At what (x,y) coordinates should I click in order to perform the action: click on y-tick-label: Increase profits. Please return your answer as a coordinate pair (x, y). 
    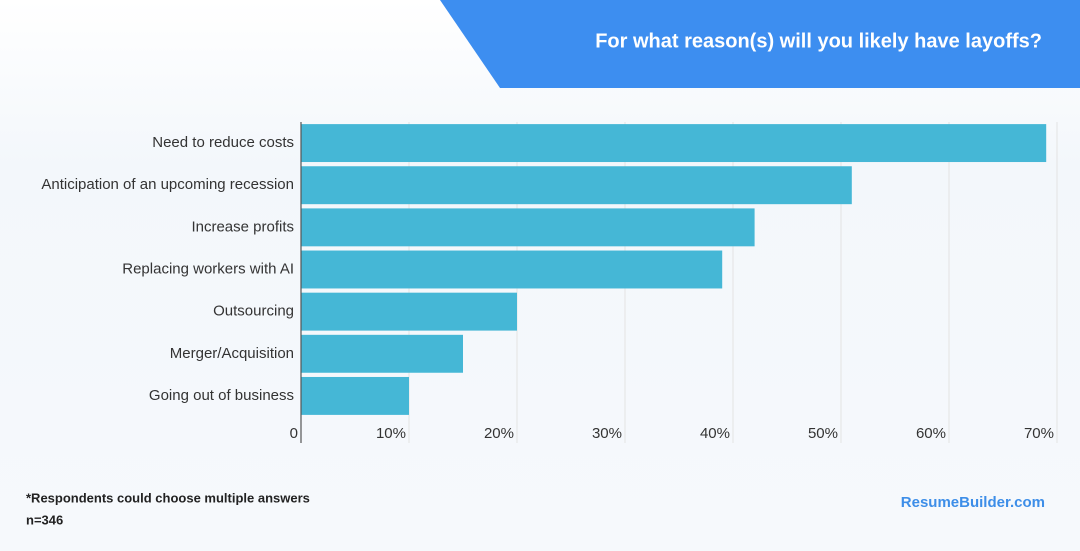
    Looking at the image, I should click on (242, 226).